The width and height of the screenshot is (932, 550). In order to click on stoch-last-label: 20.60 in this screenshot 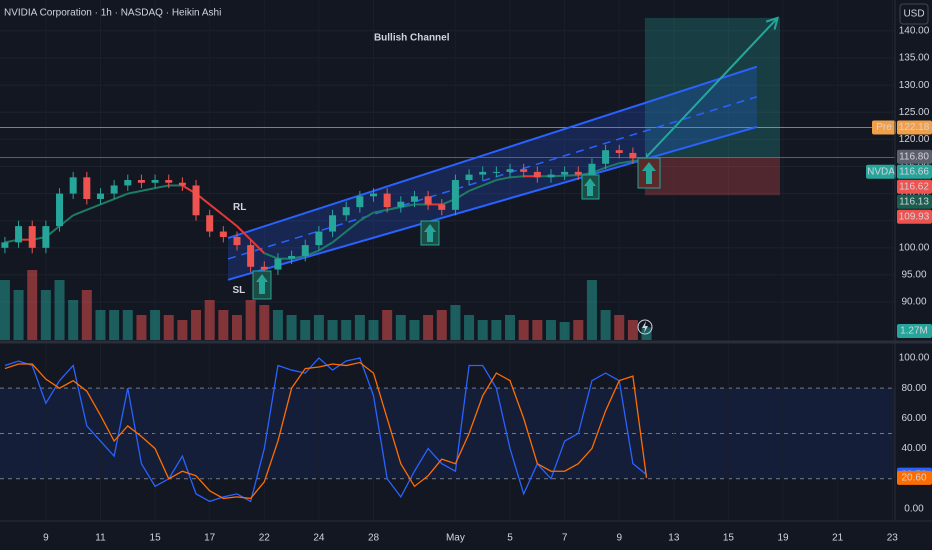, I will do `click(913, 478)`.